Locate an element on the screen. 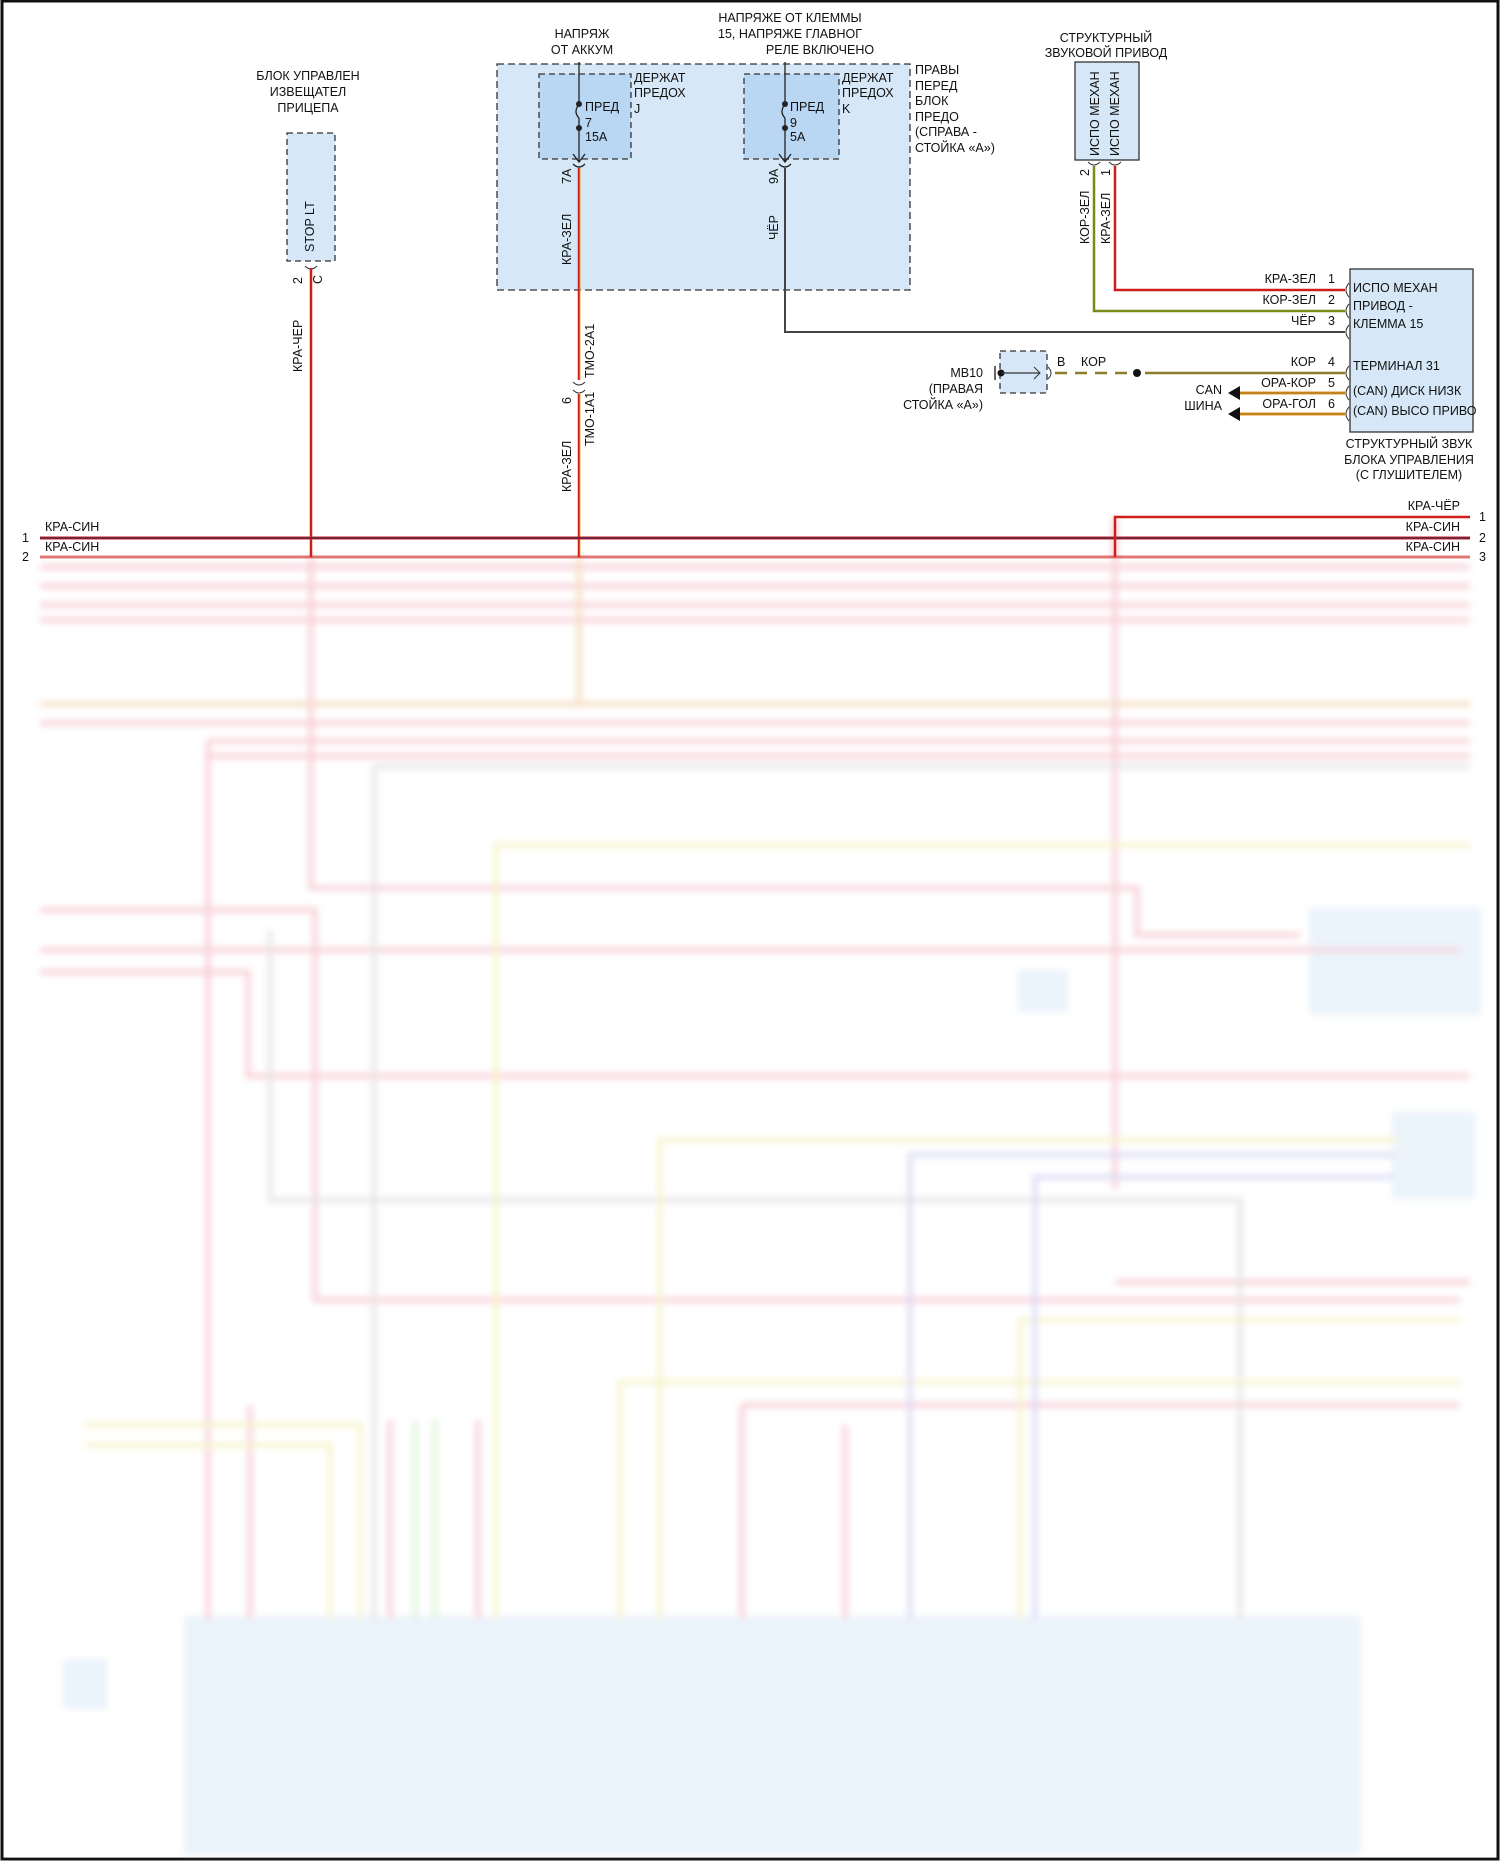  holder-title: K is located at coordinates (846, 109).